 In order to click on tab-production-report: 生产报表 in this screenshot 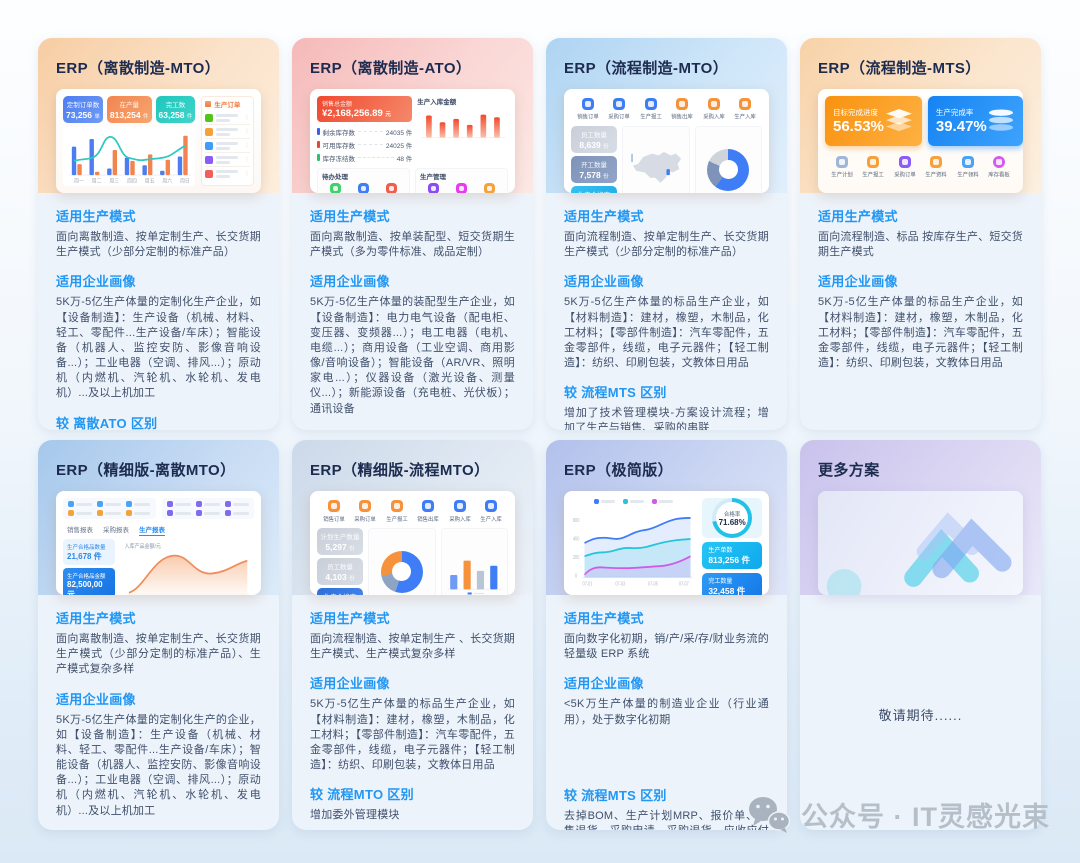, I will do `click(152, 530)`.